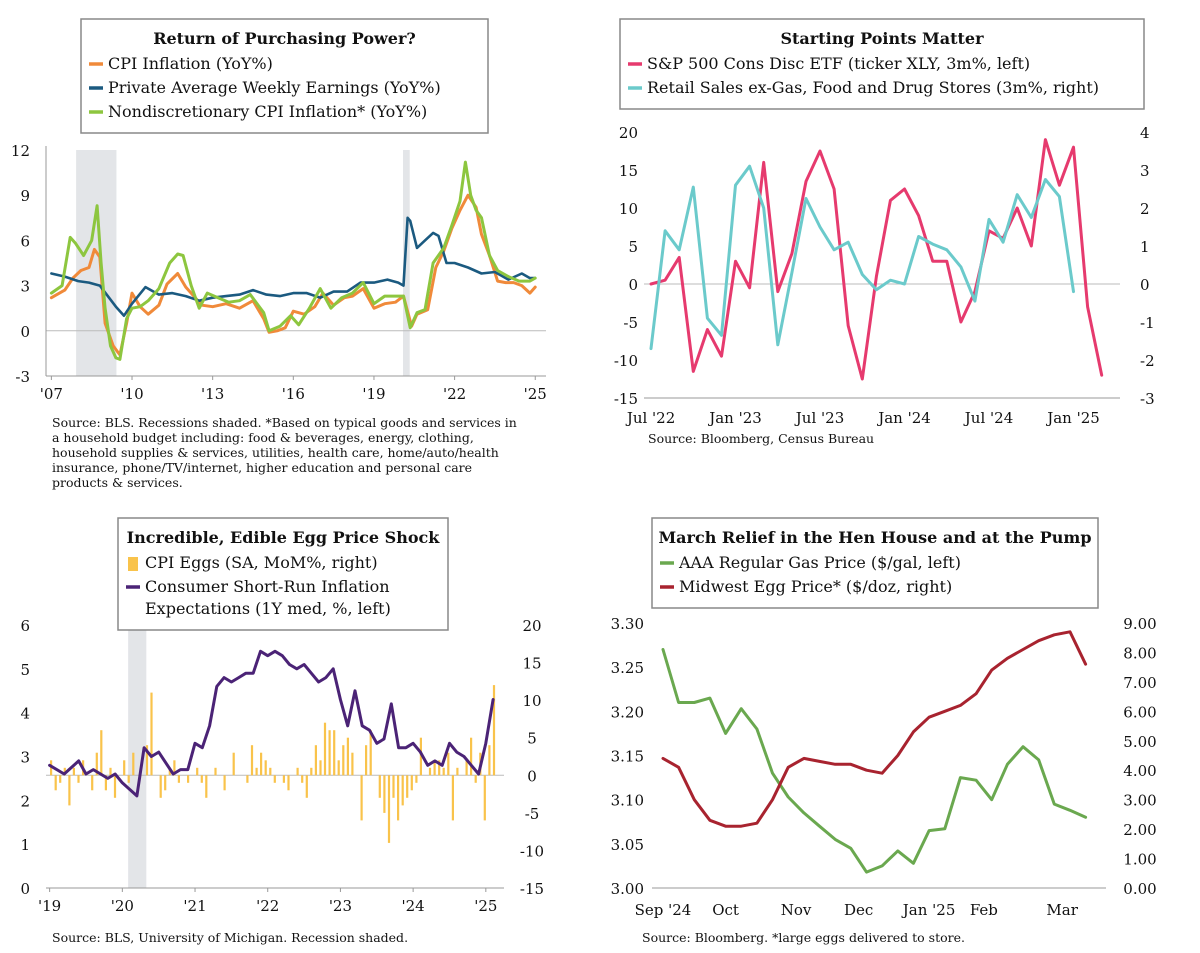 The image size is (1200, 953). What do you see at coordinates (25, 758) in the screenshot?
I see `y-left-tick-label: 3` at bounding box center [25, 758].